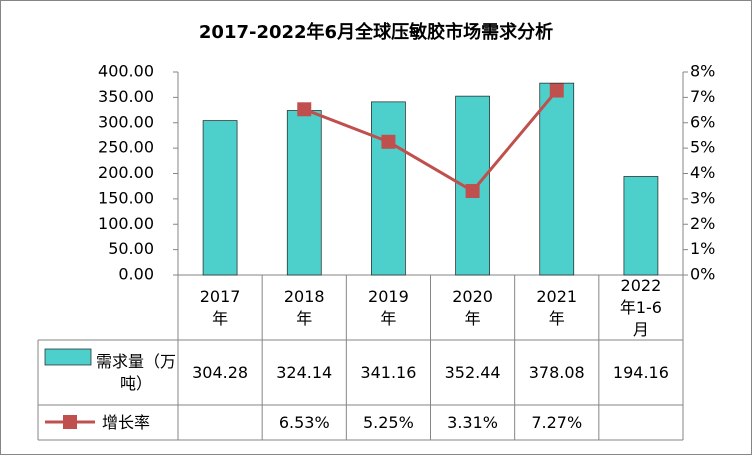  I want to click on y2-tick-label: 4%, so click(702, 172).